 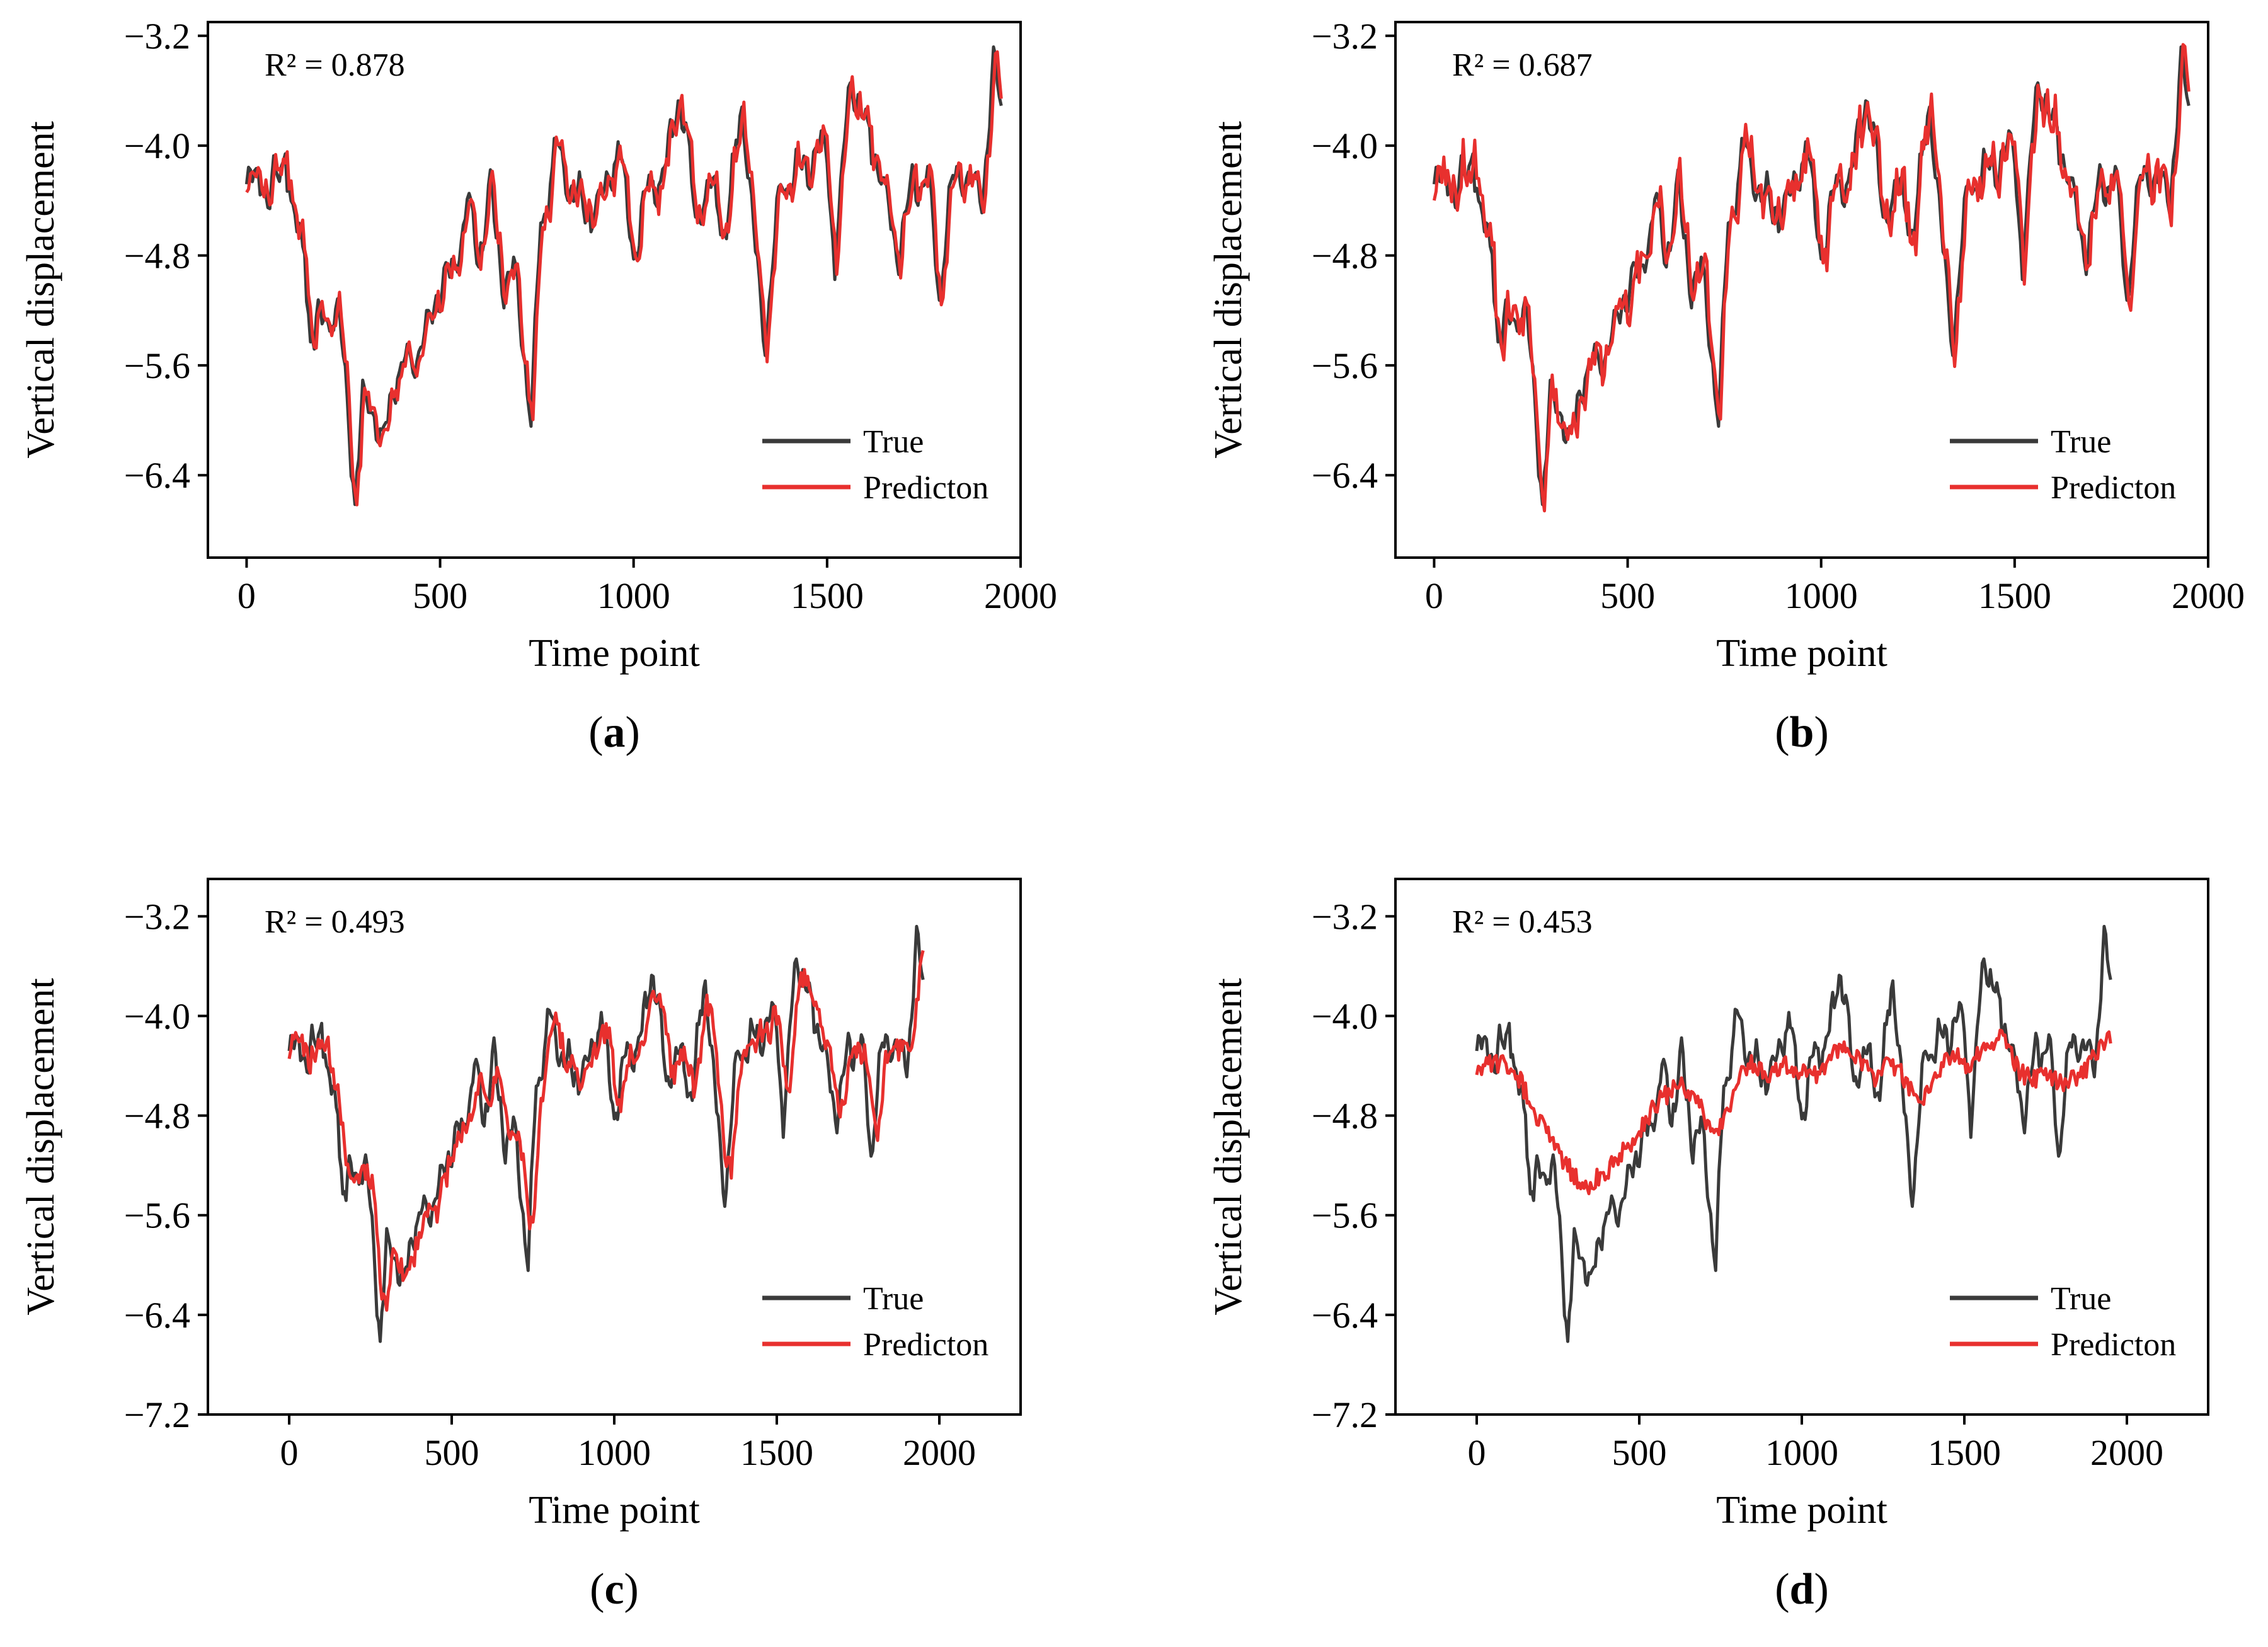 What do you see at coordinates (614, 1589) in the screenshot?
I see `panel-caption: (c)` at bounding box center [614, 1589].